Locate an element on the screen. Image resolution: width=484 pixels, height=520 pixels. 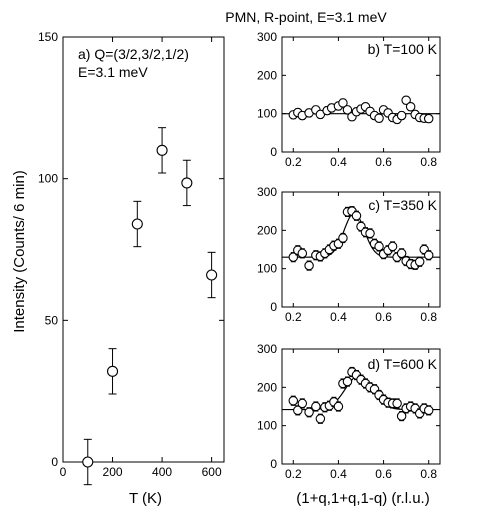
x-tick-label: 0 is located at coordinates (63, 472).